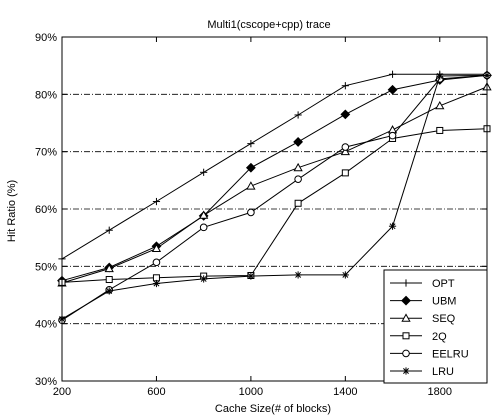  Describe the element at coordinates (443, 284) in the screenshot. I see `legend-label: OPT` at that location.